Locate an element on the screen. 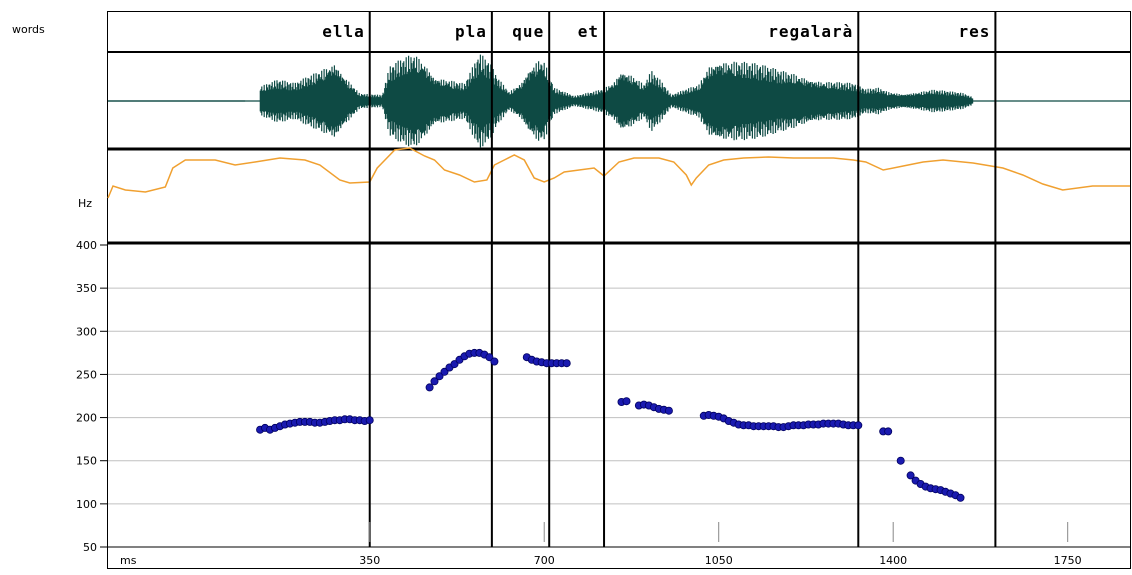  x-tick-label: 1050 is located at coordinates (719, 560).